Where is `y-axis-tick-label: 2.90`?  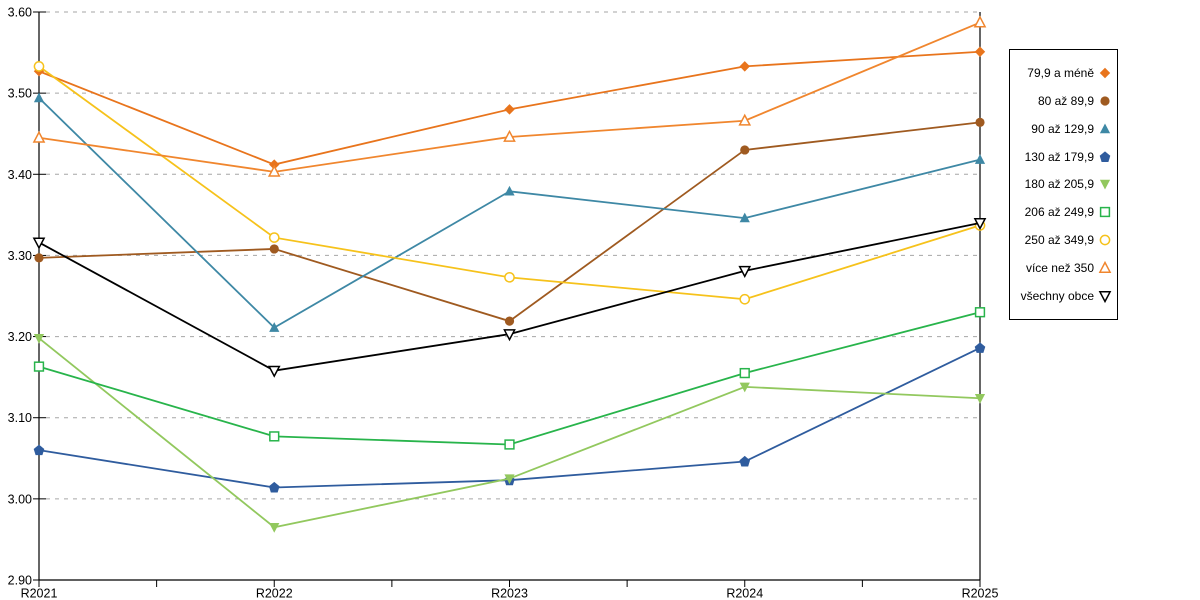
y-axis-tick-label: 2.90 is located at coordinates (20, 581).